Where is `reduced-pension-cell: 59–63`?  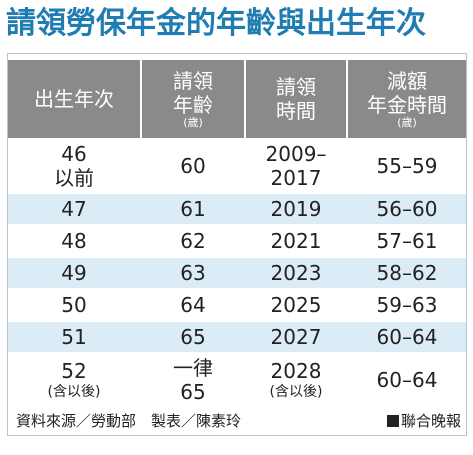
reduced-pension-cell: 59–63 is located at coordinates (407, 305).